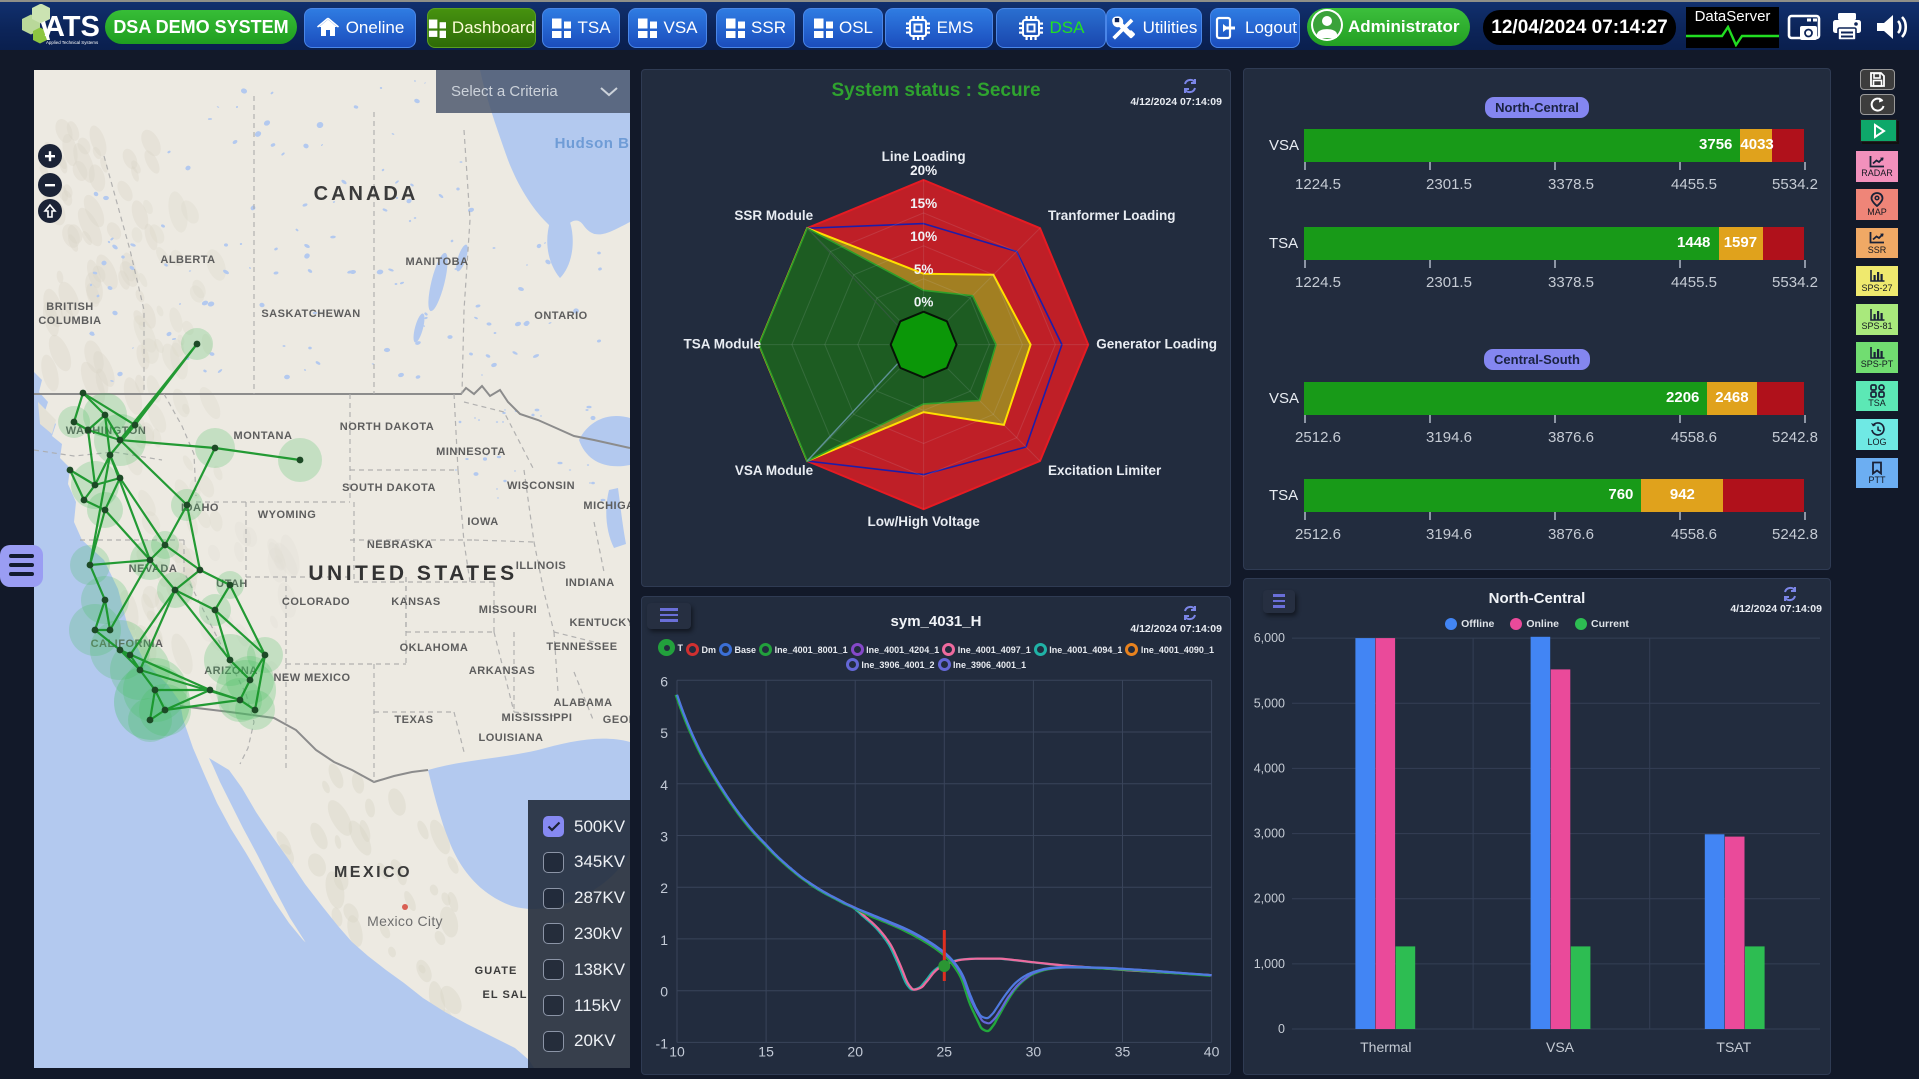  Describe the element at coordinates (373, 872) in the screenshot. I see `svg-text: MEXICO` at that location.